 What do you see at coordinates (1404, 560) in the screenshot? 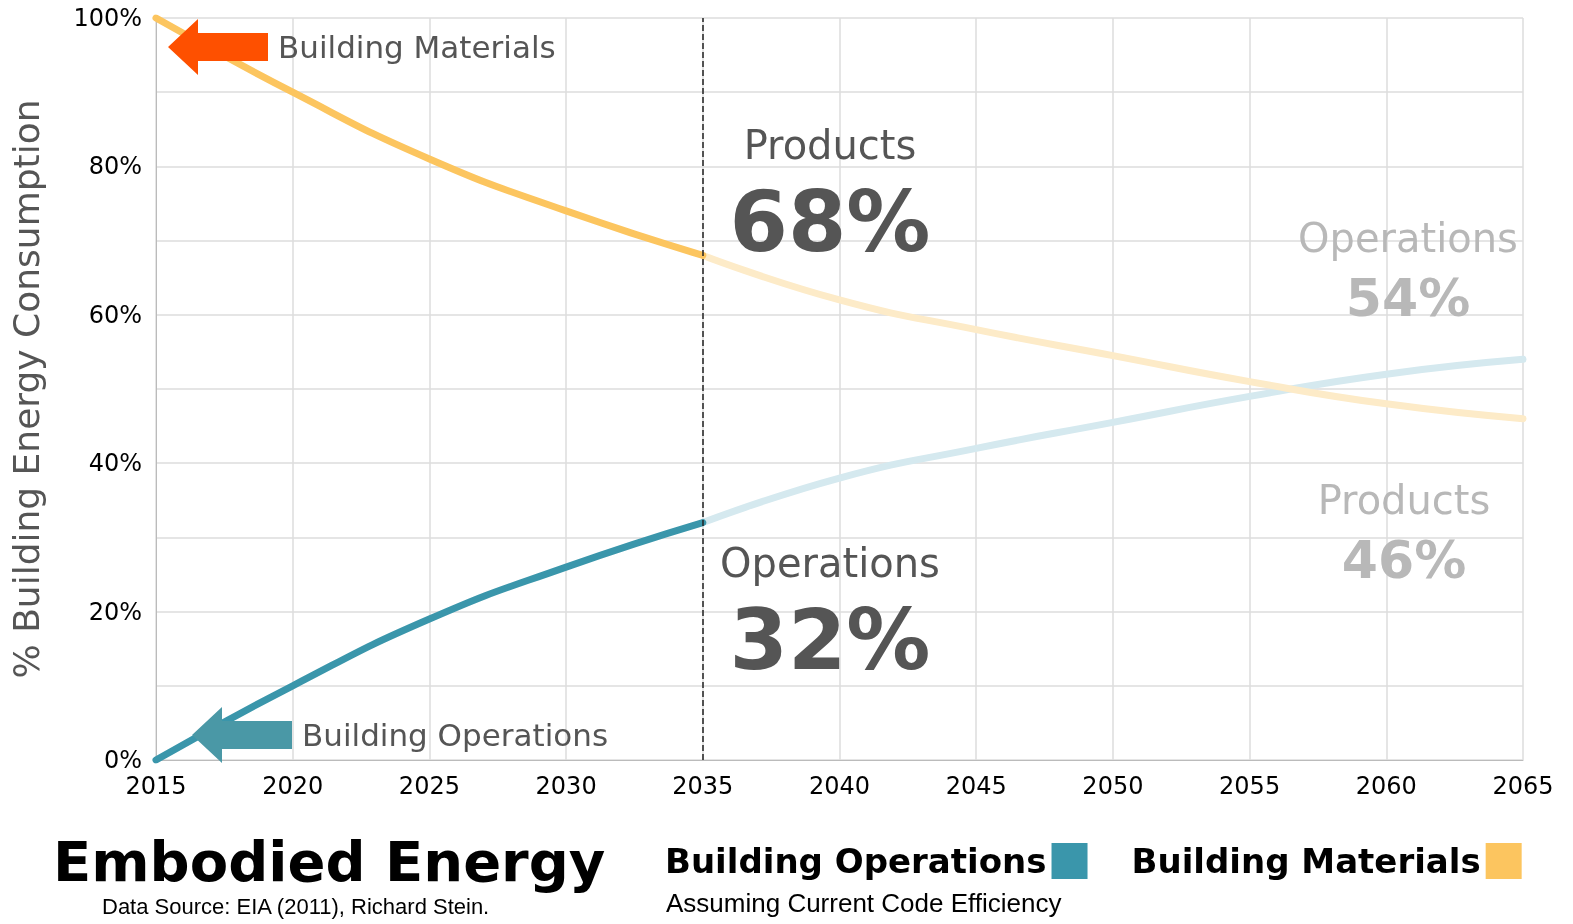
I see `annotation: 46%` at bounding box center [1404, 560].